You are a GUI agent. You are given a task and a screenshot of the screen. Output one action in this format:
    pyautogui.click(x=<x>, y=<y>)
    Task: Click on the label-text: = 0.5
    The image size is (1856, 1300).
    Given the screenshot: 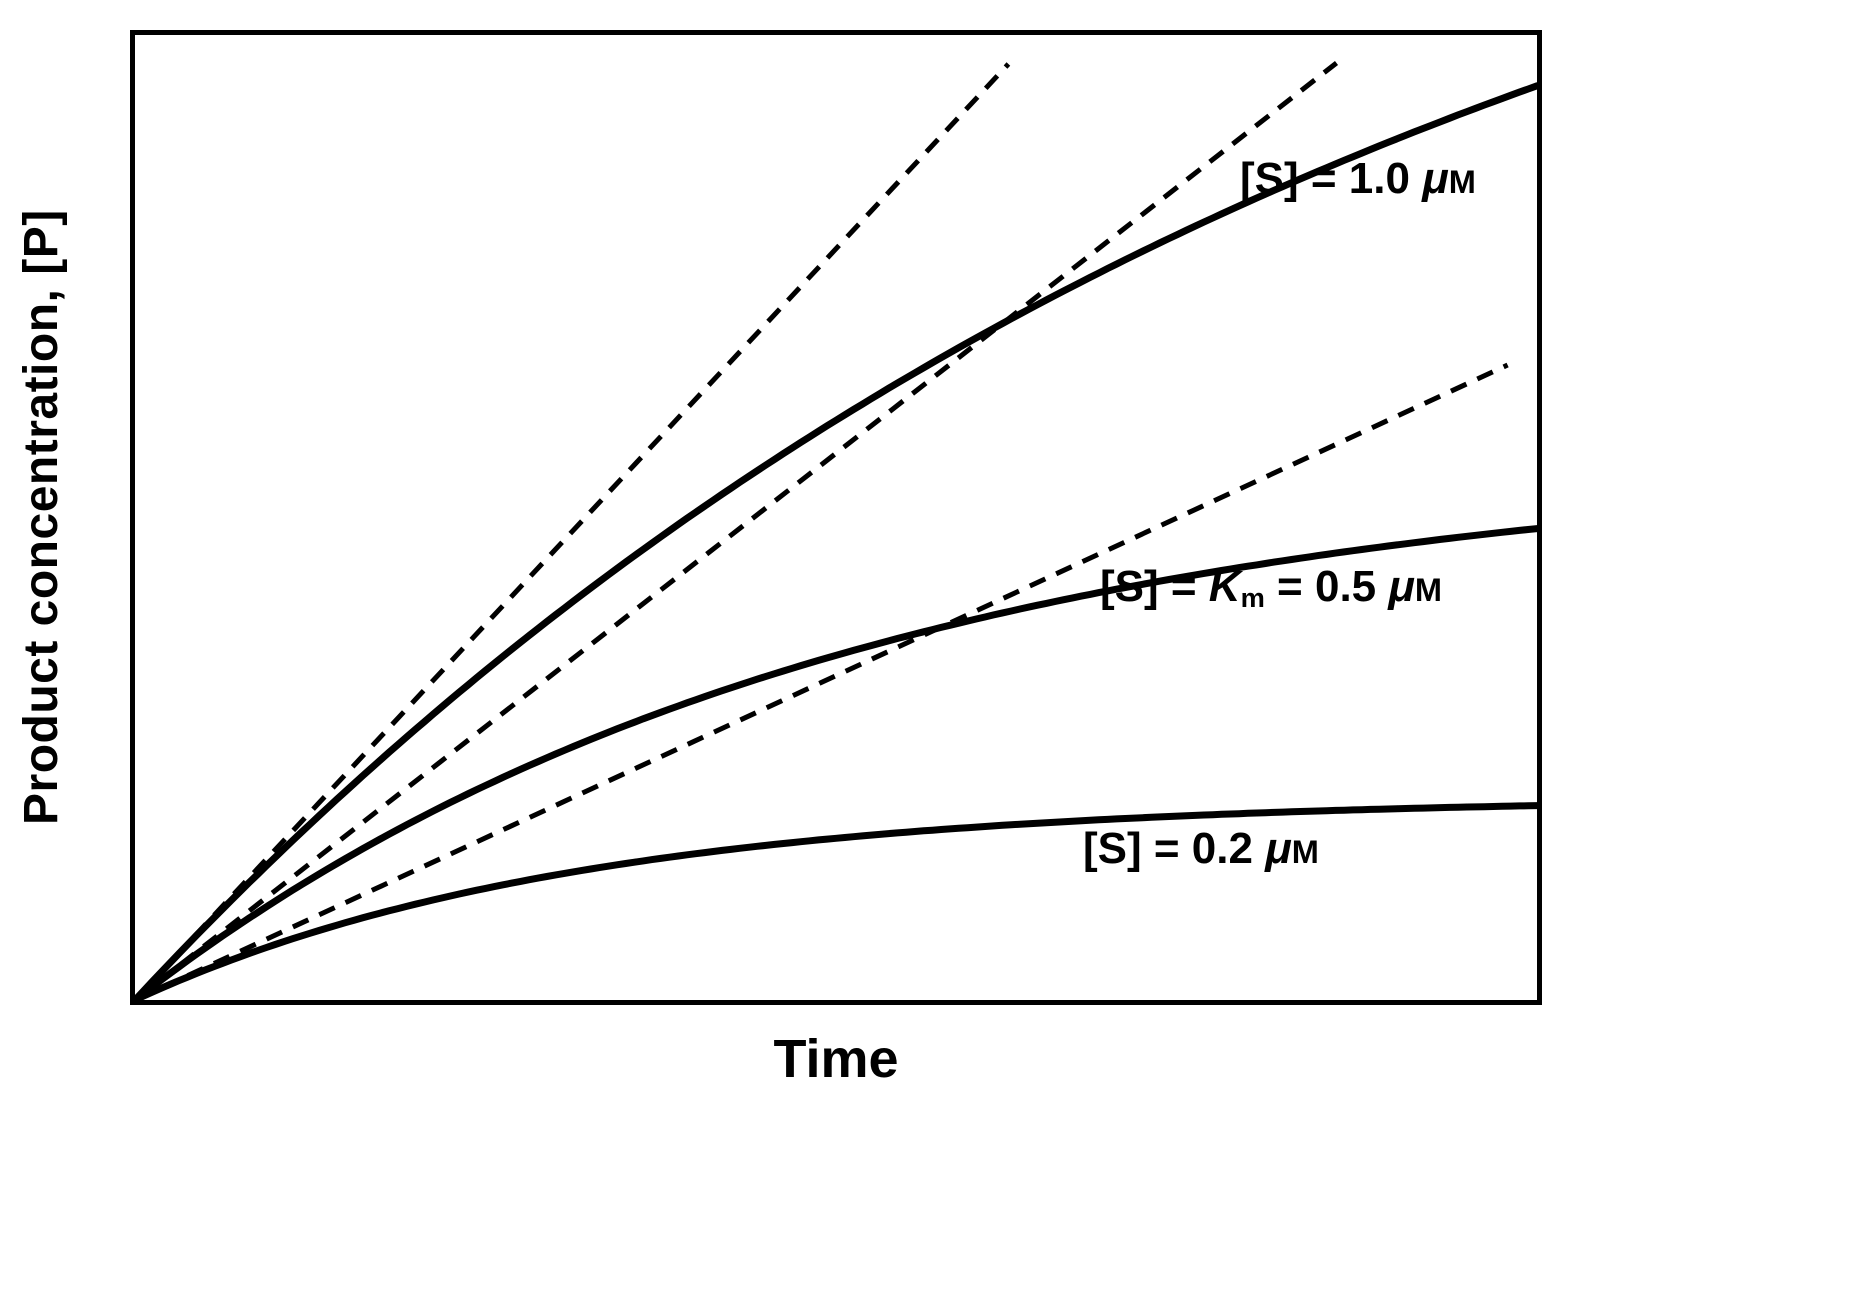 What is the action you would take?
    pyautogui.click(x=1326, y=586)
    